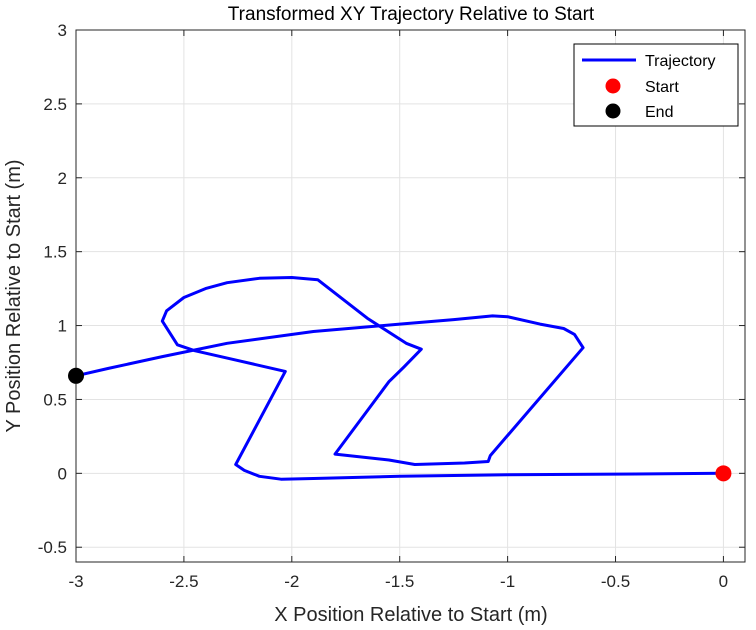 This screenshot has width=756, height=630. Describe the element at coordinates (62, 30) in the screenshot. I see `y-tick-label: 3` at that location.